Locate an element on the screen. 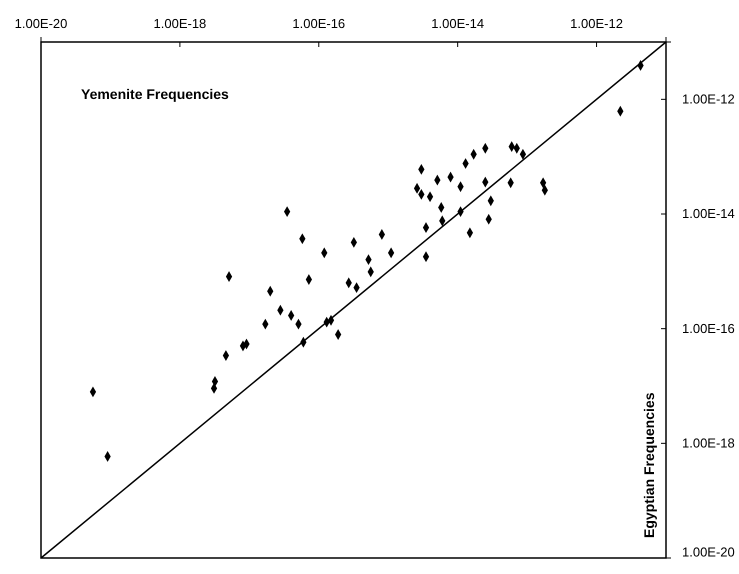  x-tick-label: 1.00E-18 is located at coordinates (180, 23).